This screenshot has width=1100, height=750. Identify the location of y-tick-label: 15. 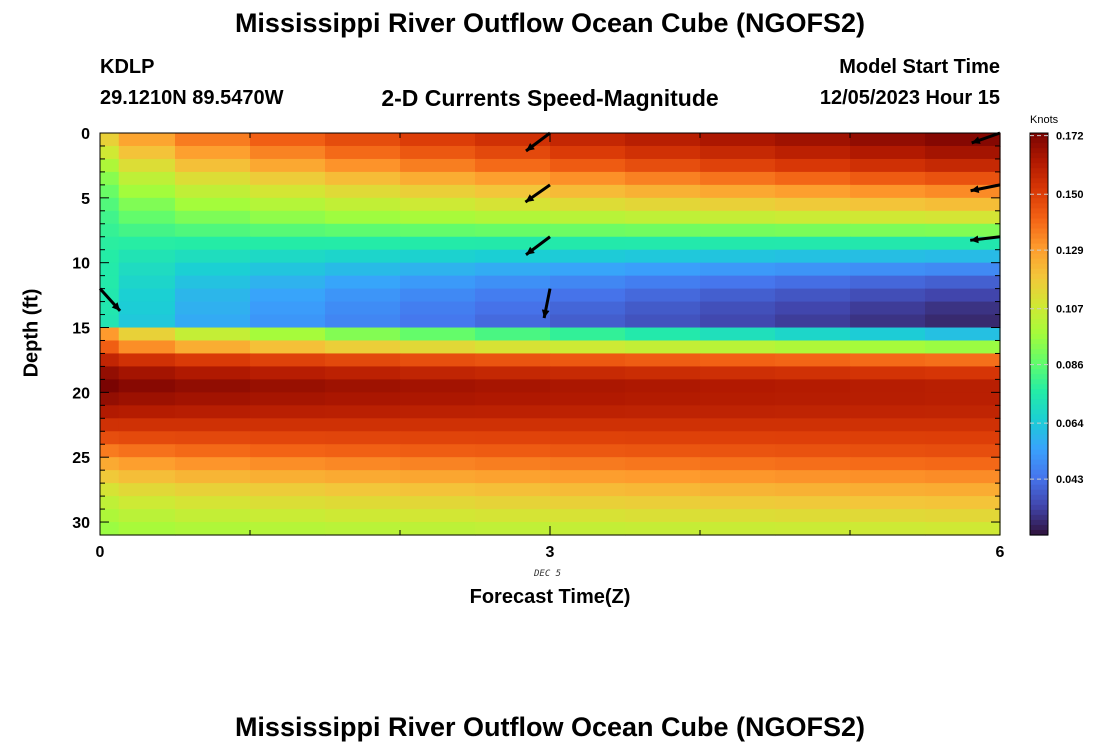
(81, 329).